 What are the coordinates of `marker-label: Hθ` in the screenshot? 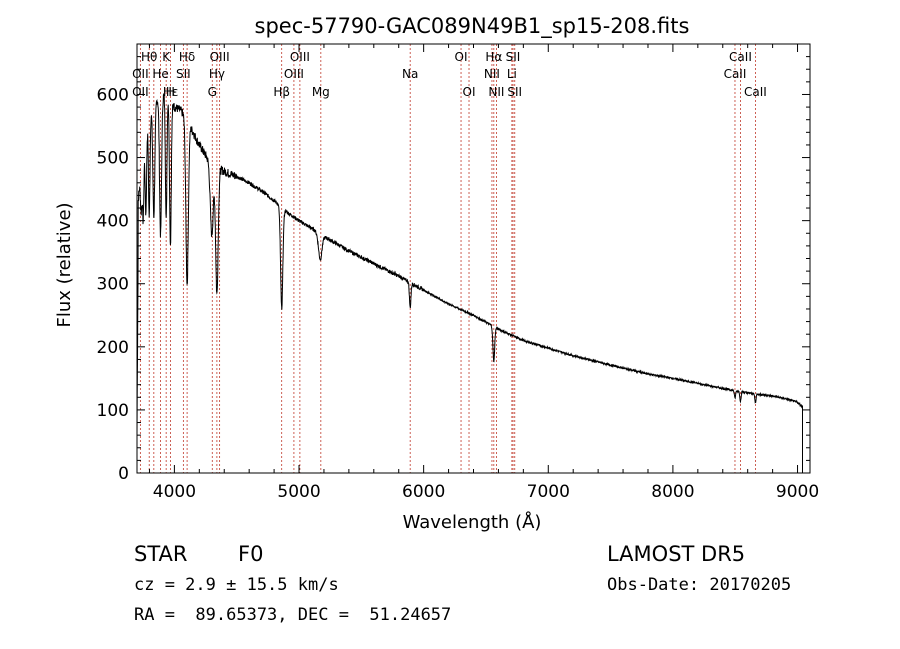 It's located at (149, 57).